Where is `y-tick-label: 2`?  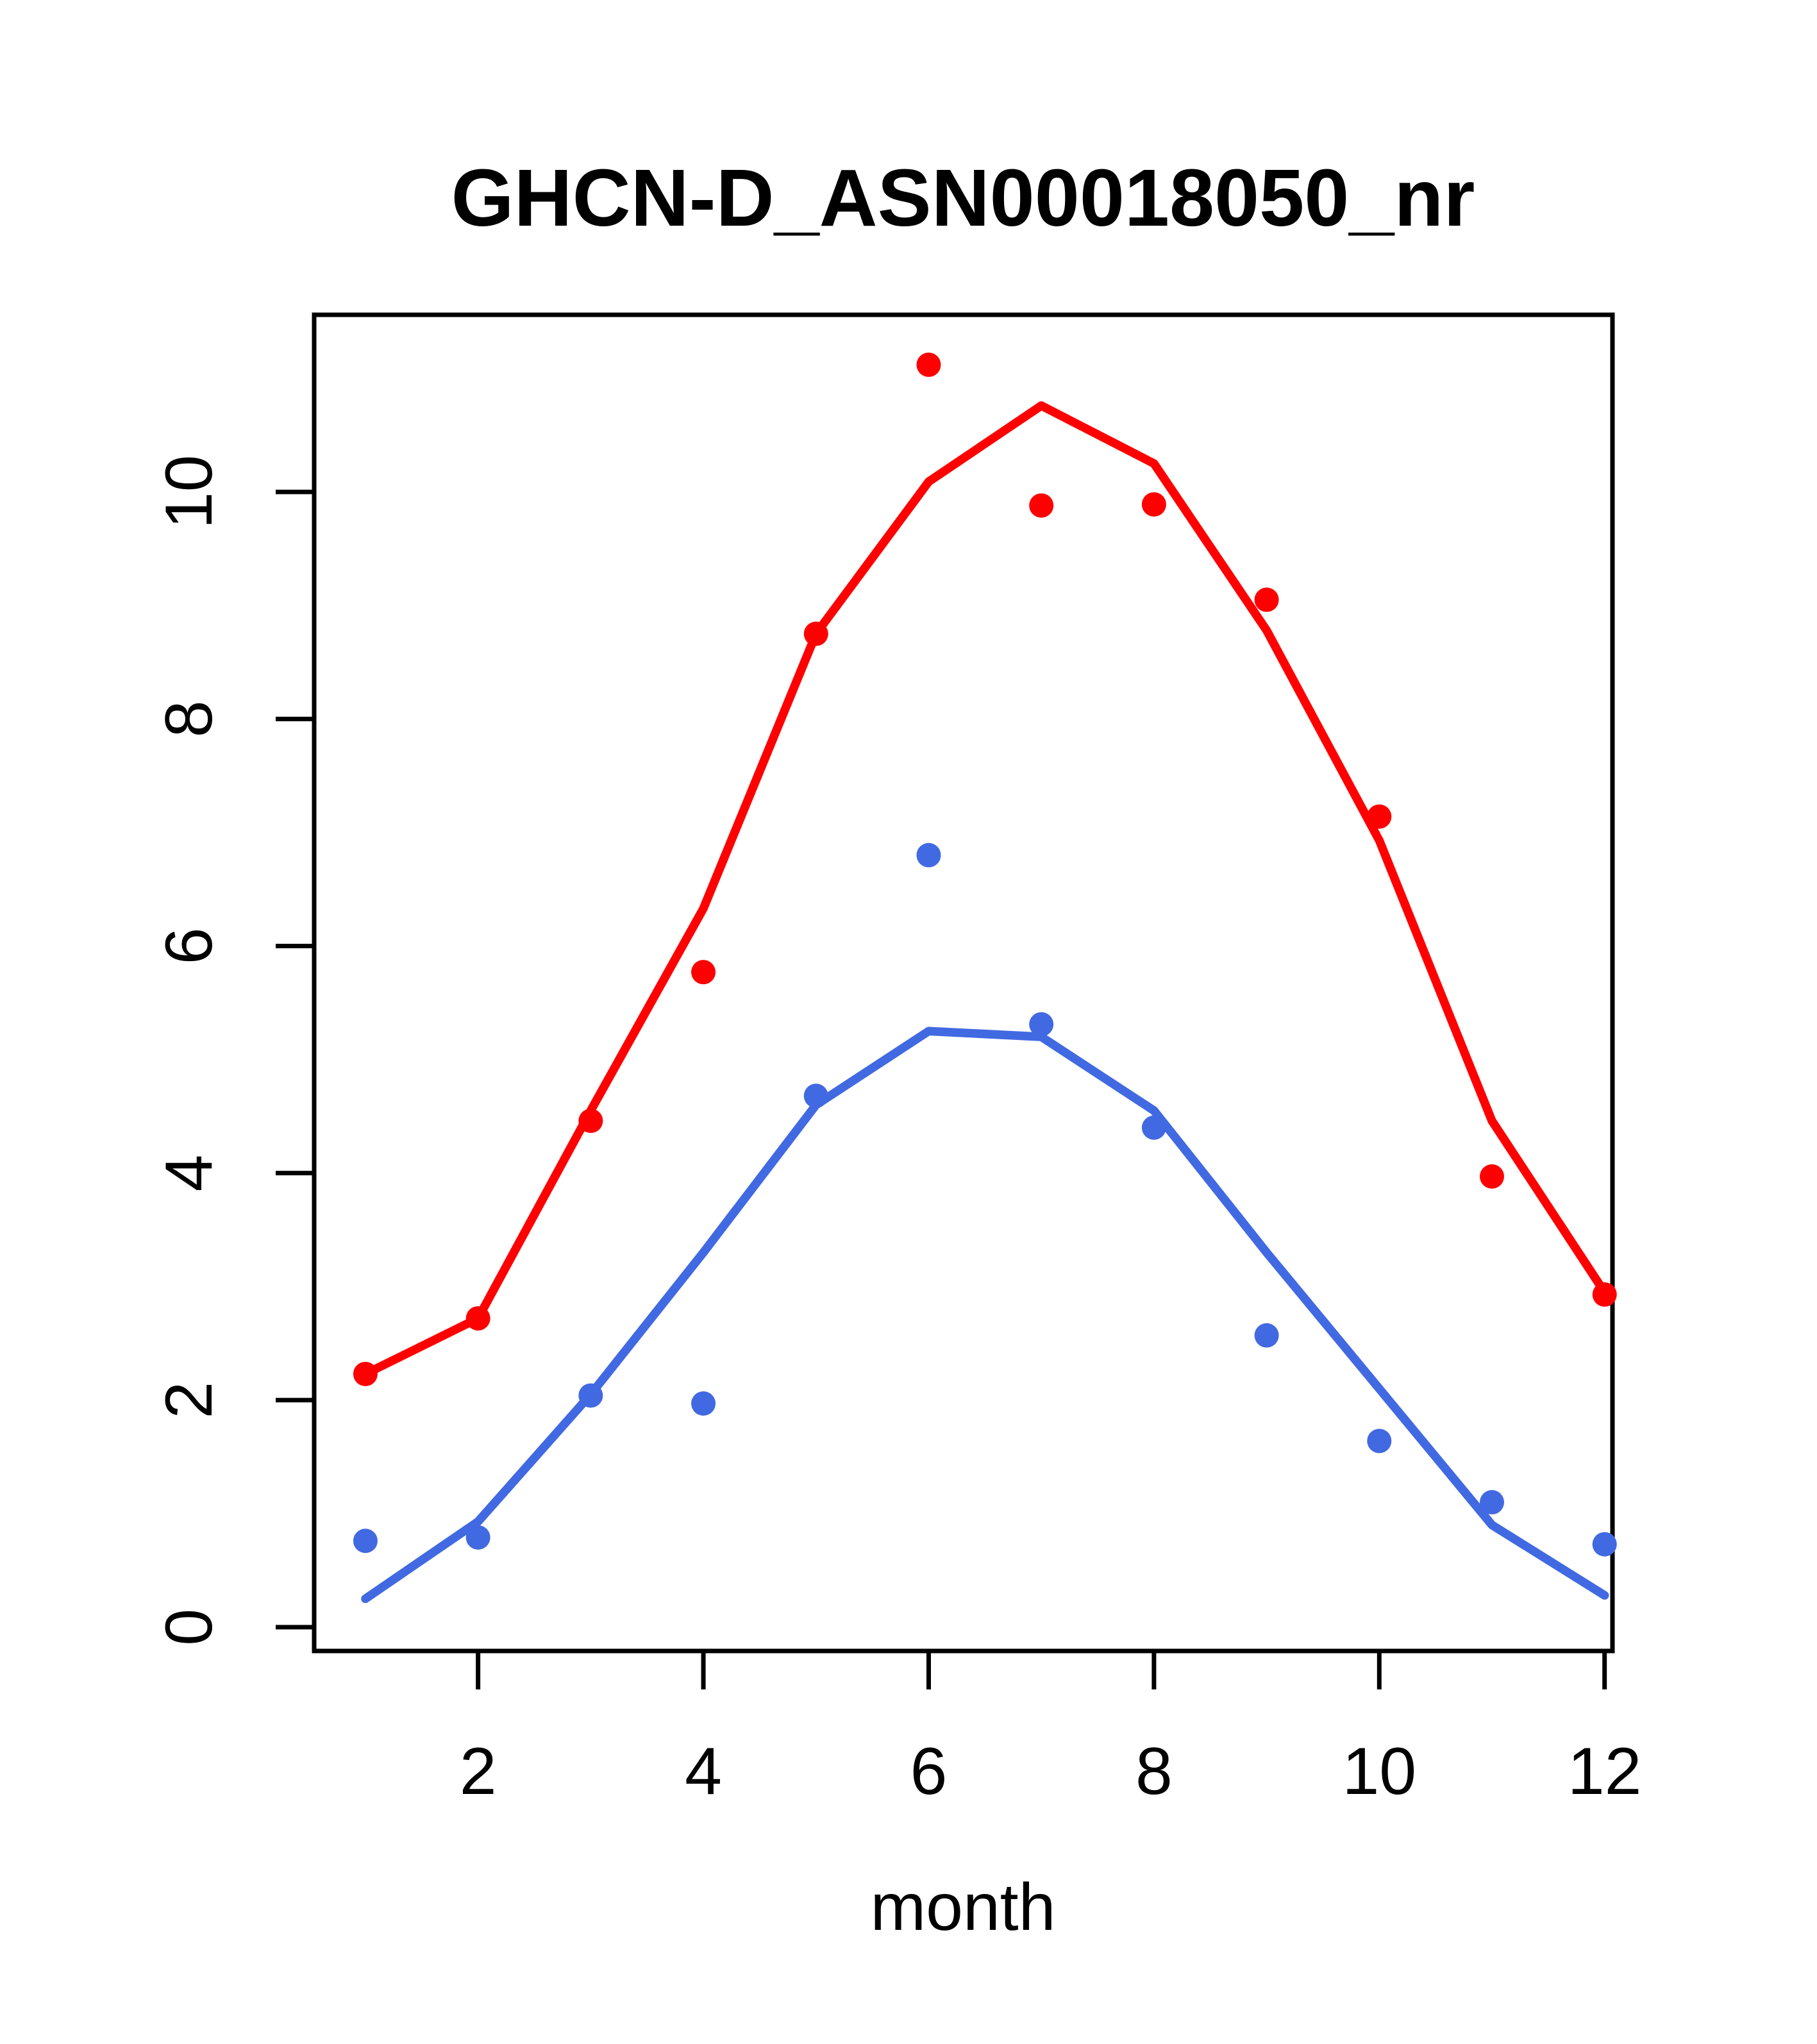 y-tick-label: 2 is located at coordinates (189, 1400).